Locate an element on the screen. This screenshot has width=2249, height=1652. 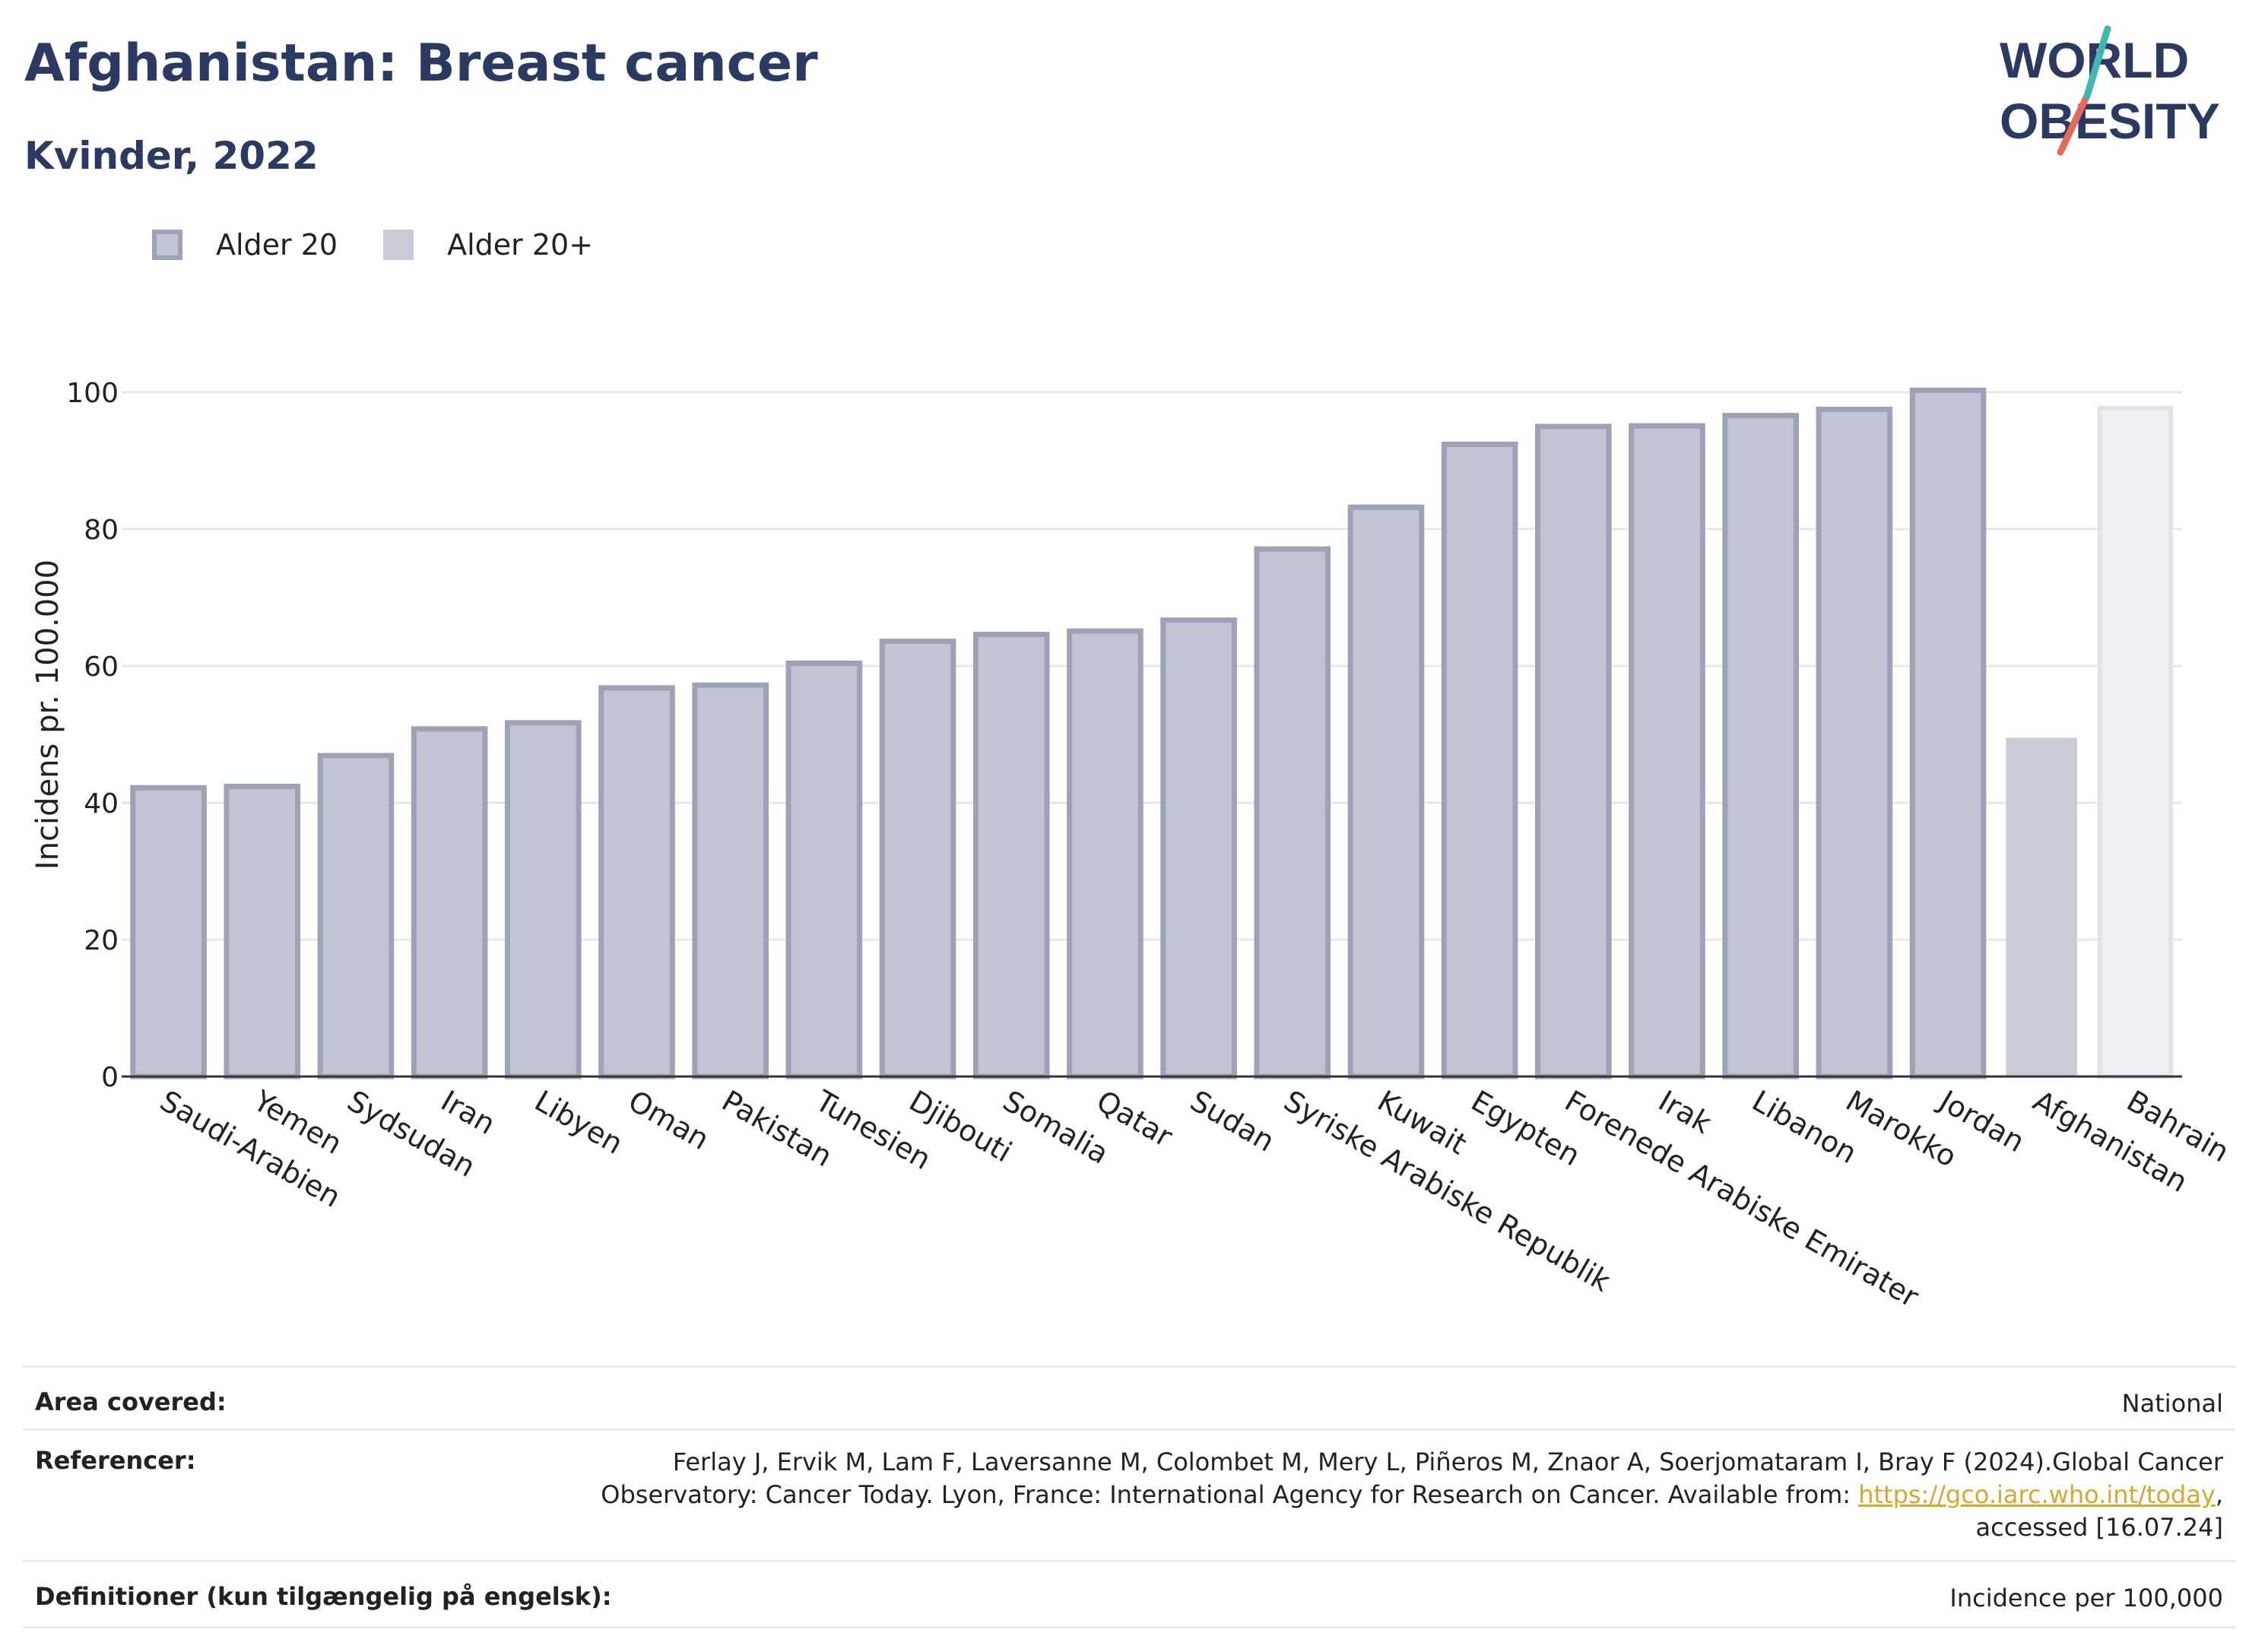
area-covered-value: National is located at coordinates (2172, 1403).